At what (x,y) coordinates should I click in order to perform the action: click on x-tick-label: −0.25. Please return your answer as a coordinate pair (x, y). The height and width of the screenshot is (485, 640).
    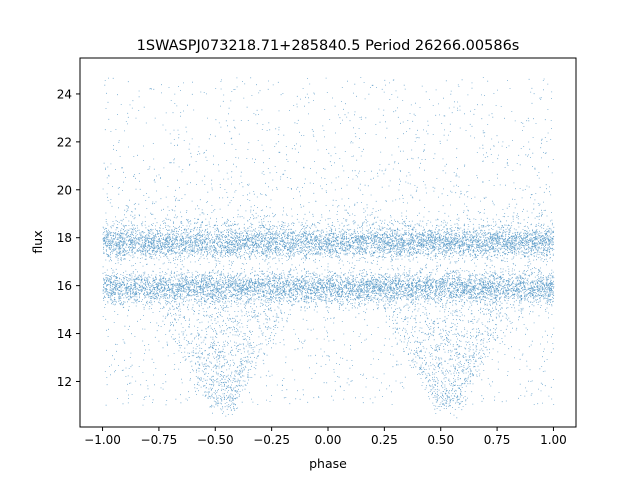
    Looking at the image, I should click on (271, 440).